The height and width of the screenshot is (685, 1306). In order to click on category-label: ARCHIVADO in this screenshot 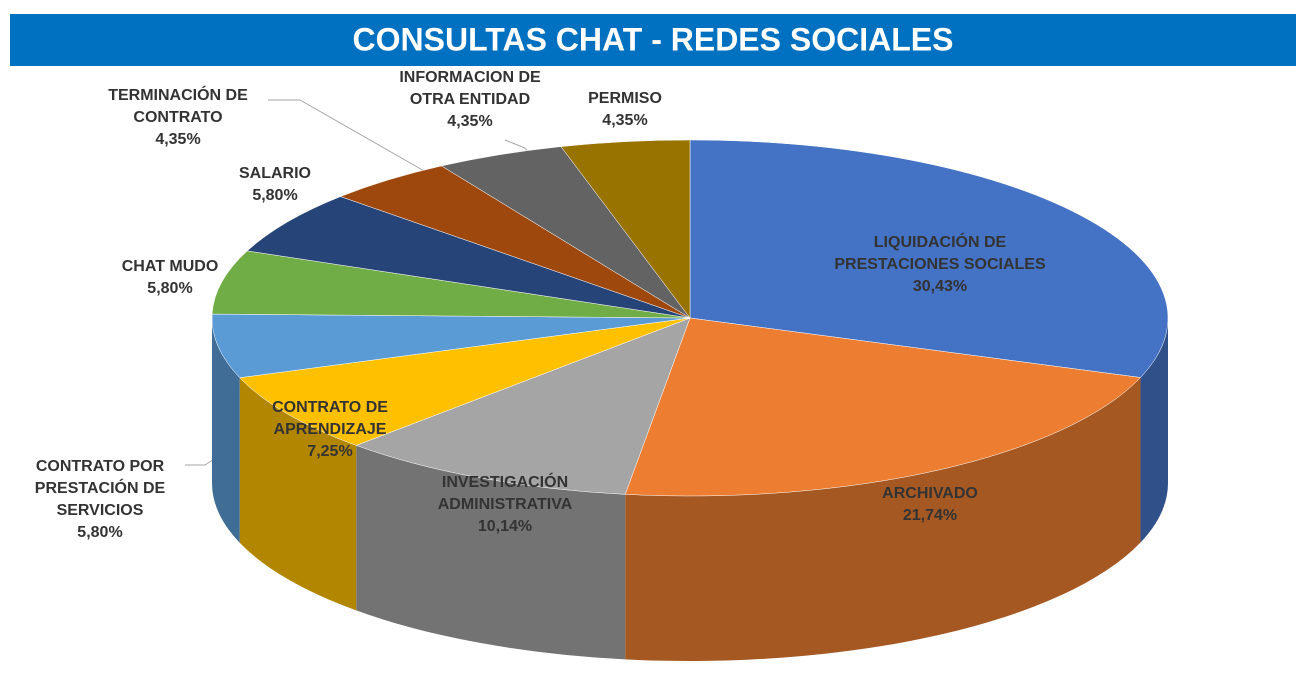, I will do `click(930, 493)`.